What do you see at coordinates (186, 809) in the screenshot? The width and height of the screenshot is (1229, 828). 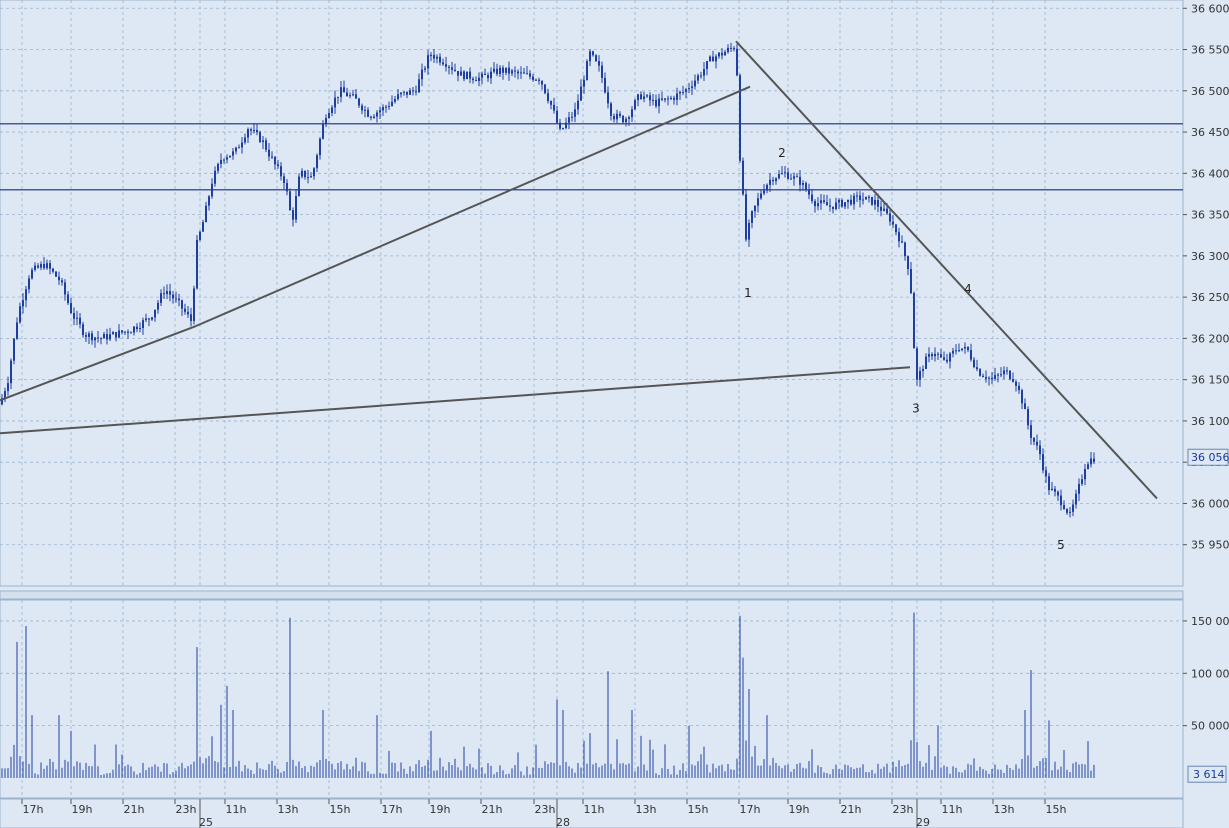 I see `hour-tick-label: 23h` at bounding box center [186, 809].